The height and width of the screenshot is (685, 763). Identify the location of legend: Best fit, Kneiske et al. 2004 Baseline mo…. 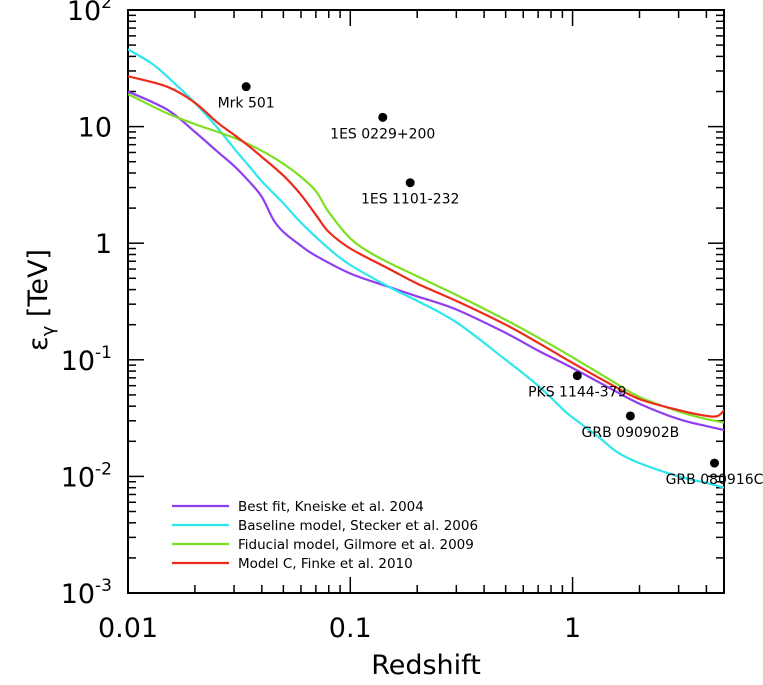
(325, 535).